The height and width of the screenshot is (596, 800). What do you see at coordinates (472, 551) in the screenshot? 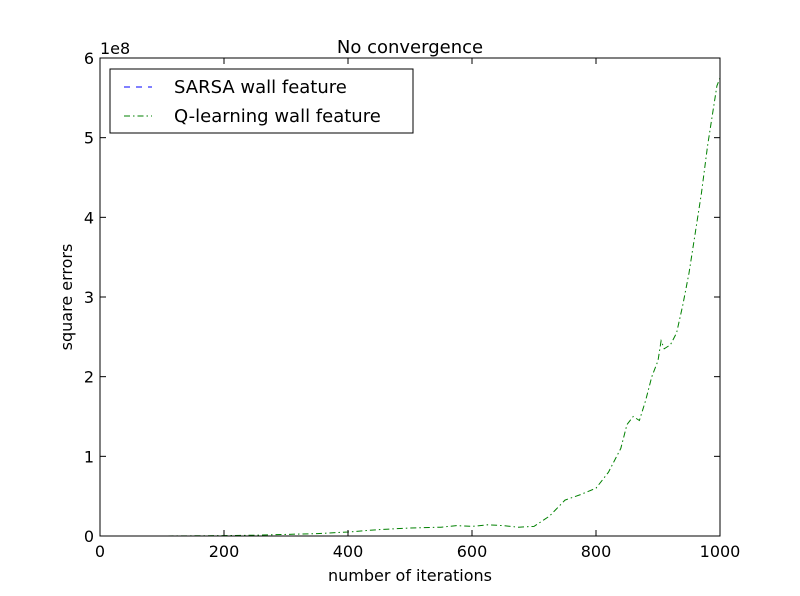
I see `x-tick-label-3: 600` at bounding box center [472, 551].